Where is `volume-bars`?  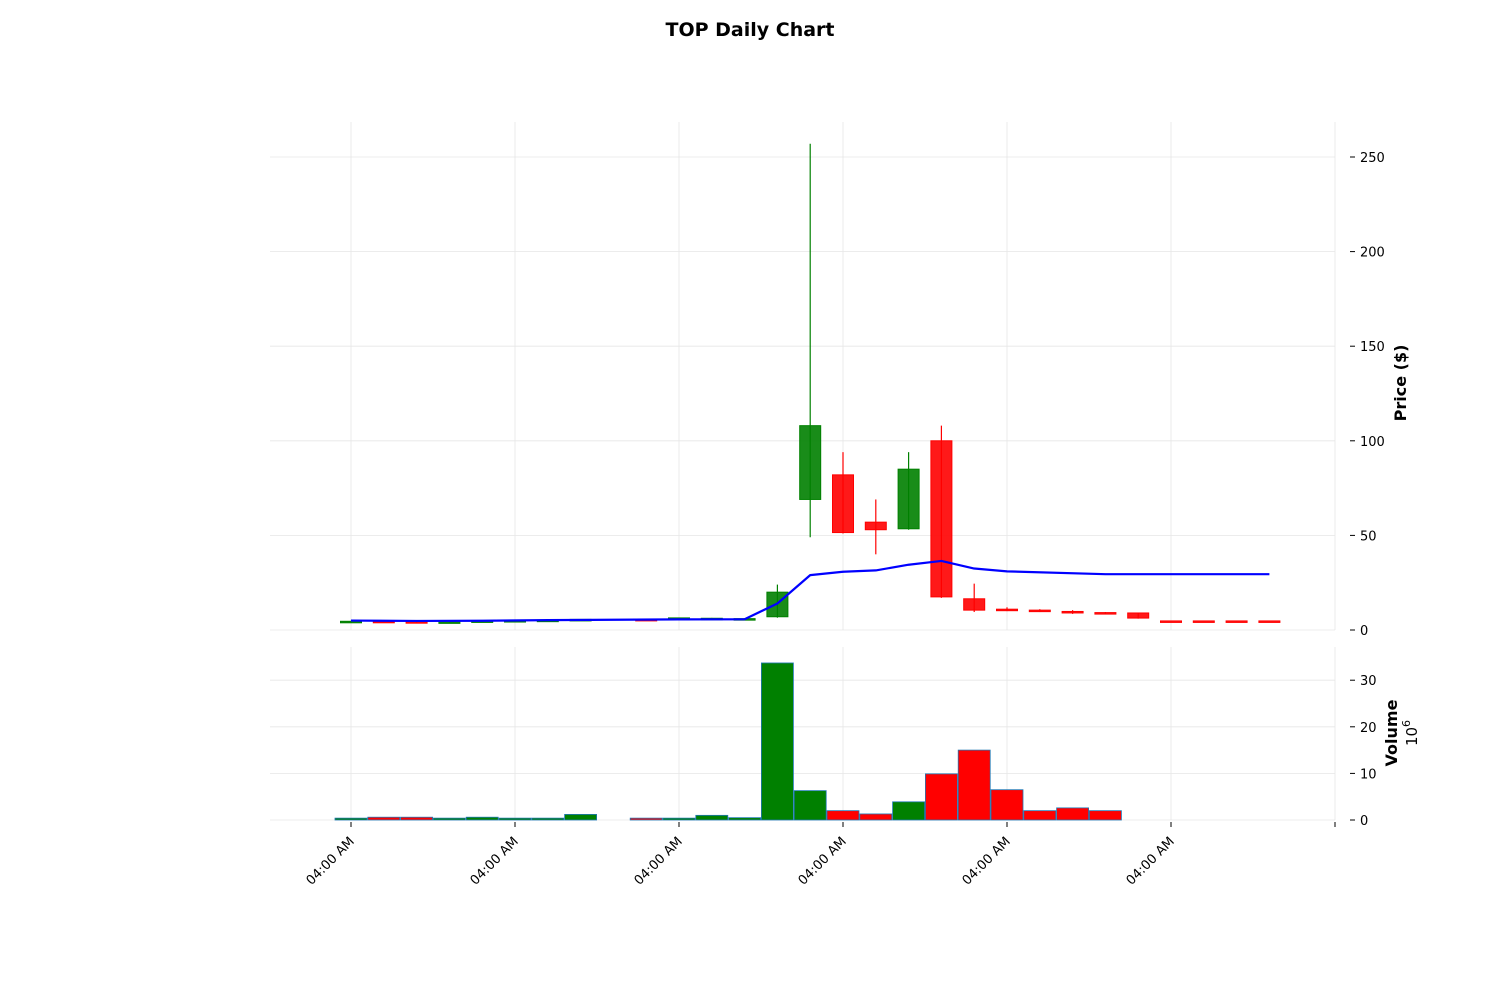 volume-bars is located at coordinates (728, 741).